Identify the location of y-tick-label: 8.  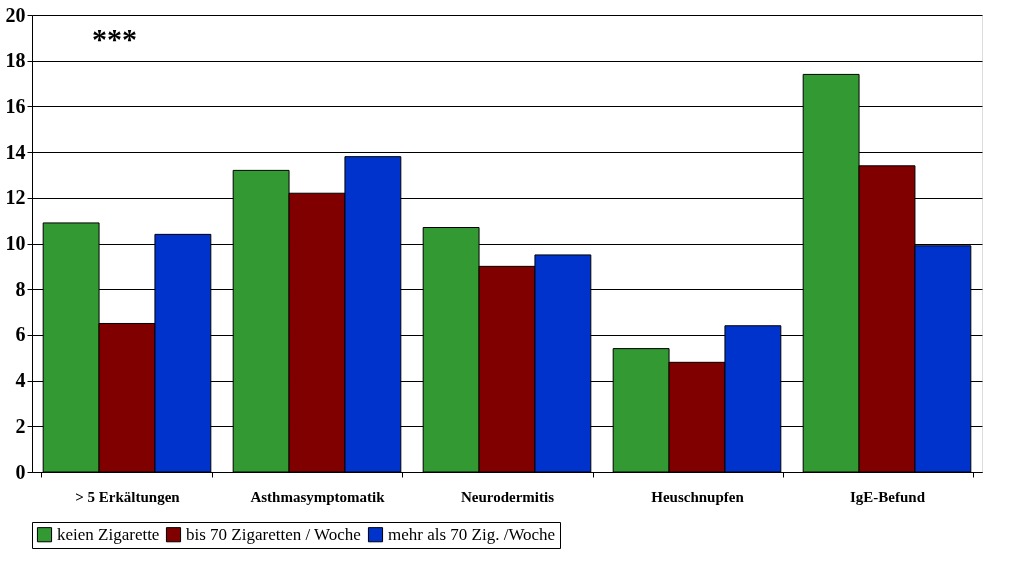
(20, 288).